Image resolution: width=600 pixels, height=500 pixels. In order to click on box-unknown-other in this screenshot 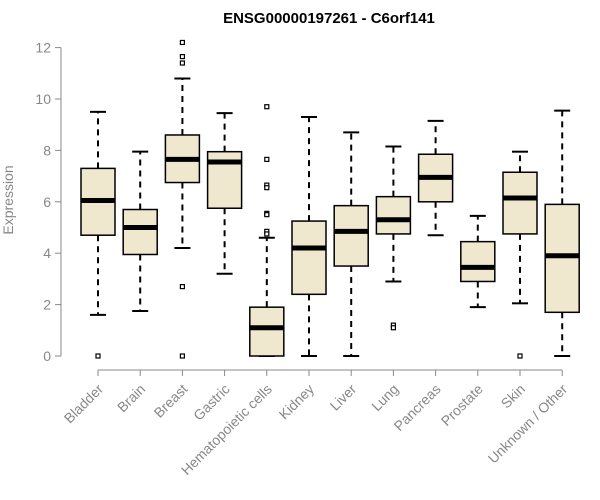, I will do `click(562, 233)`.